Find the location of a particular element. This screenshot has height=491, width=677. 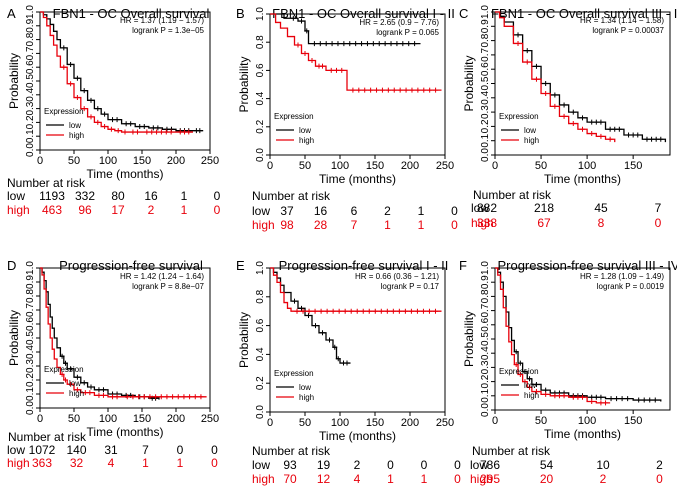

risk-value-low: 16 is located at coordinates (151, 196).